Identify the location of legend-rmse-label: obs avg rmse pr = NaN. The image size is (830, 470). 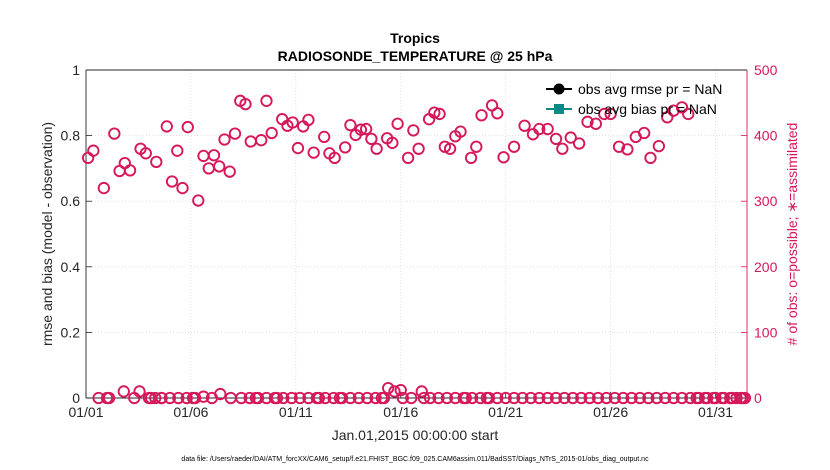
(650, 89).